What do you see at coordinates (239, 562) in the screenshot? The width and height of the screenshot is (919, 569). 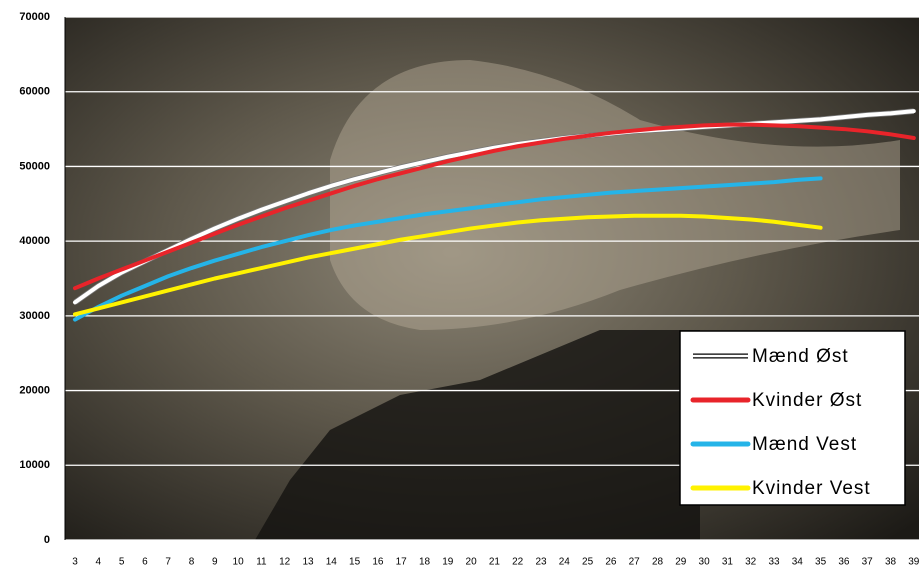 I see `x-tick-label: 10` at bounding box center [239, 562].